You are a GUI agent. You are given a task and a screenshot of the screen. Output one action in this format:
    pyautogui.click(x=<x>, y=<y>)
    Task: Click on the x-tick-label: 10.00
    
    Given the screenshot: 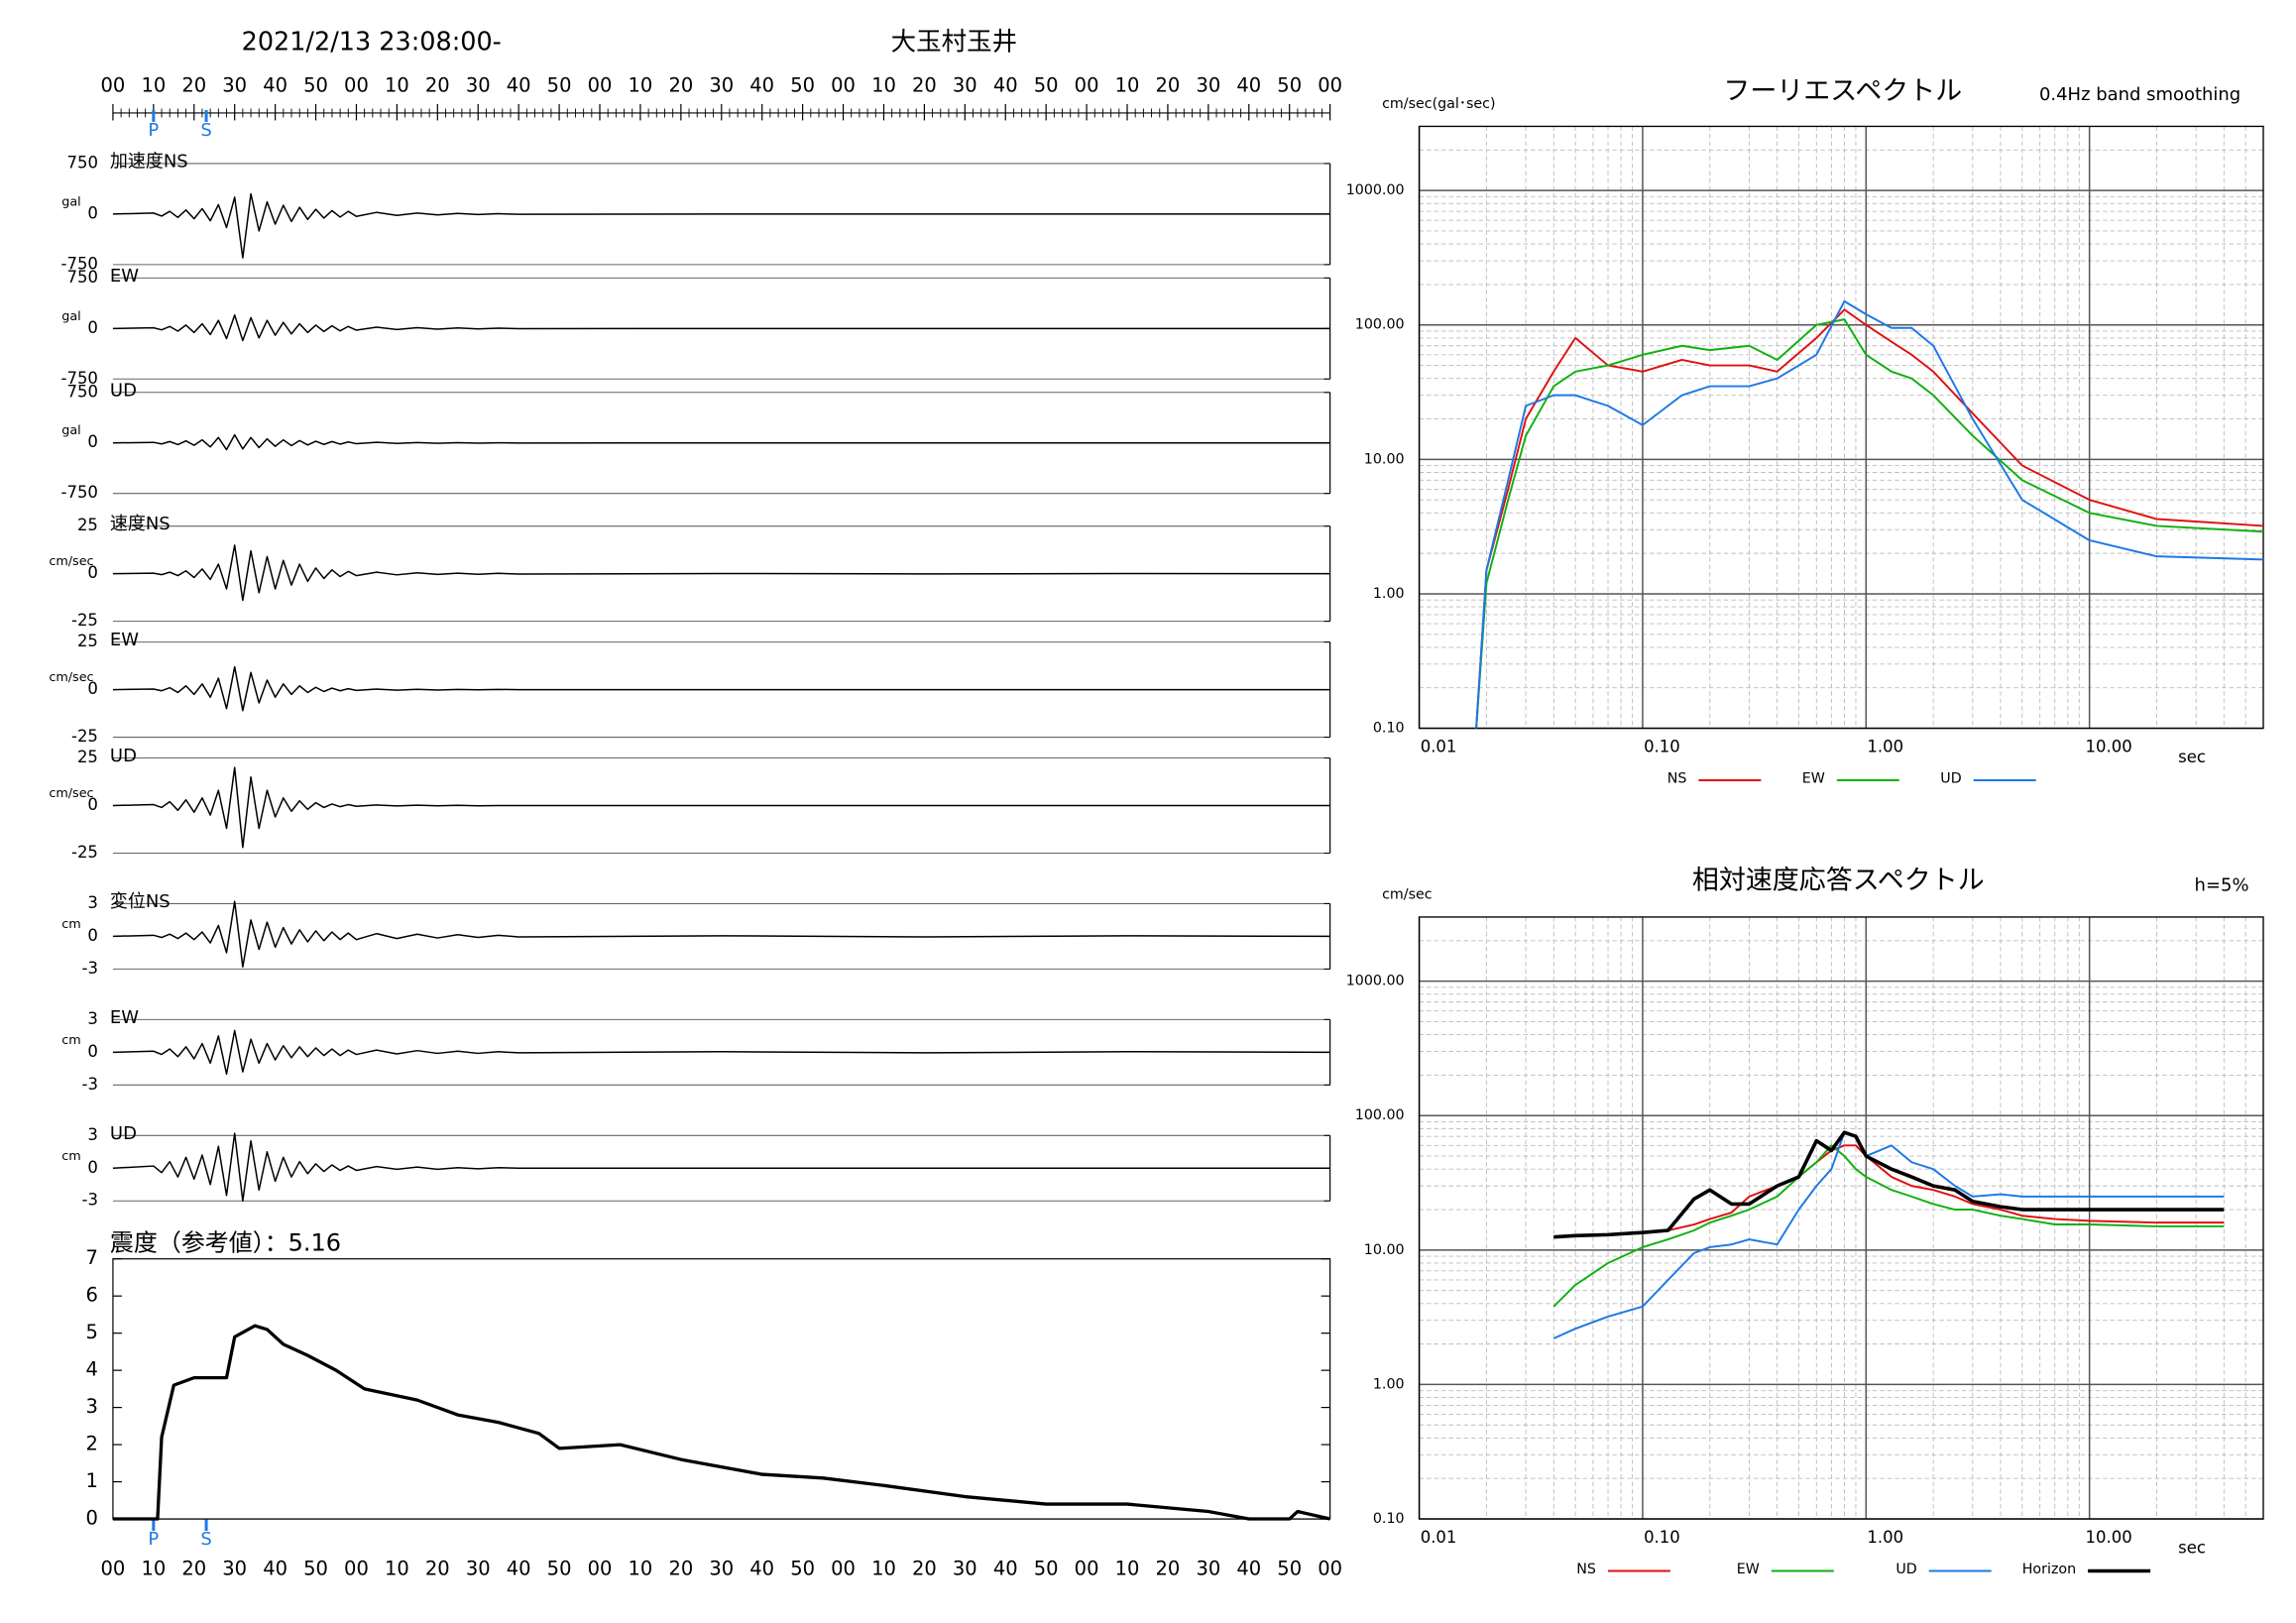 What is the action you would take?
    pyautogui.click(x=2109, y=1537)
    